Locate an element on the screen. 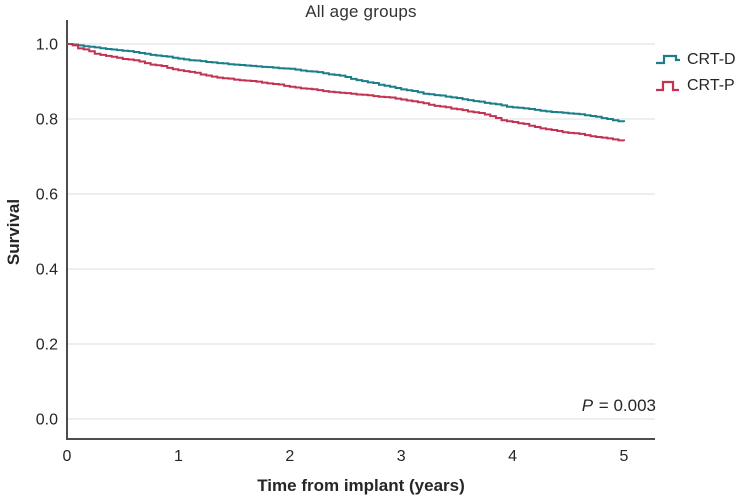  y-tick-label-0.0: 0.0 is located at coordinates (47, 420).